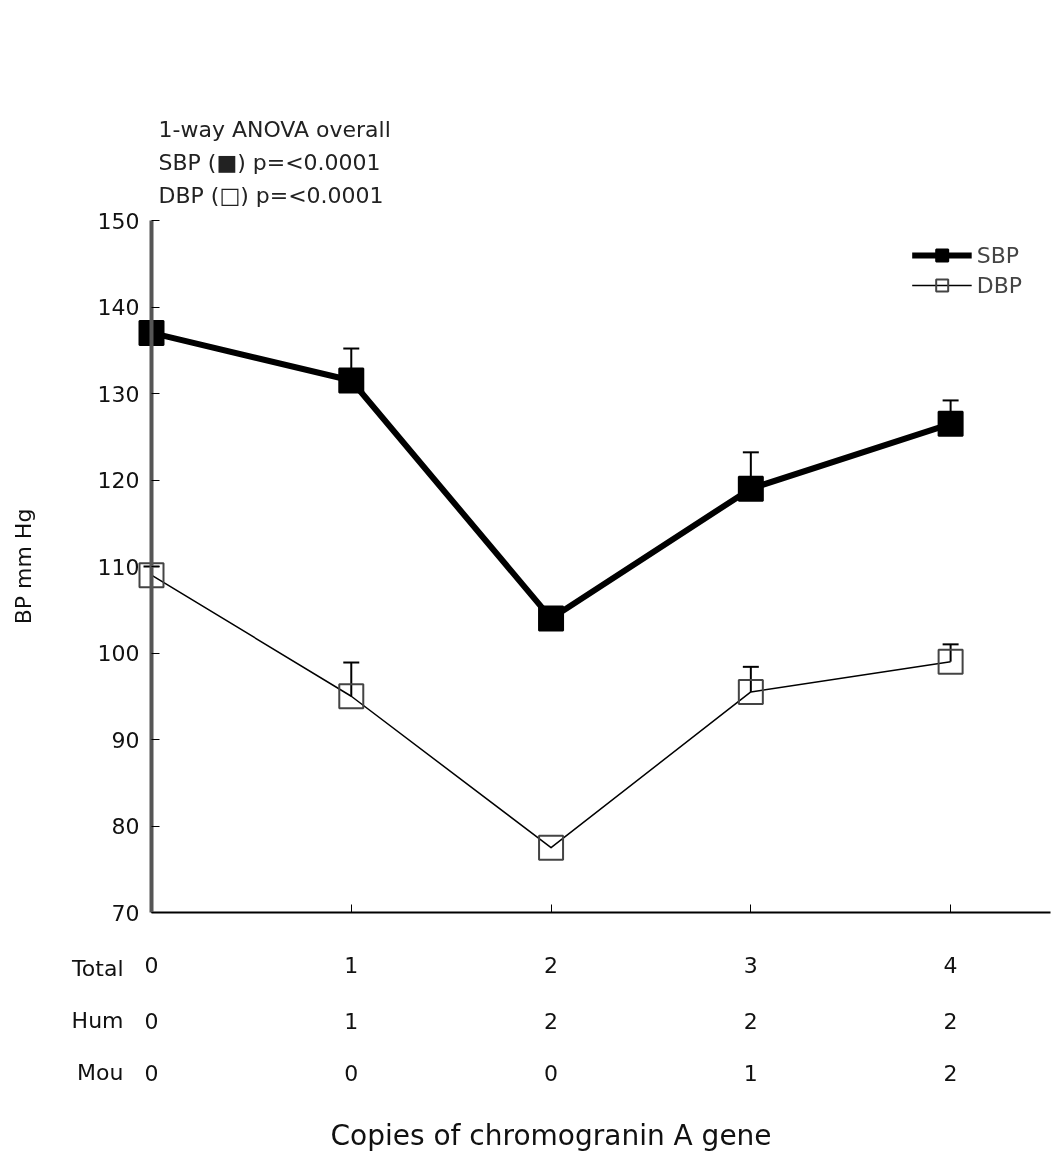  What do you see at coordinates (118, 653) in the screenshot?
I see `y-tick-label: 100` at bounding box center [118, 653].